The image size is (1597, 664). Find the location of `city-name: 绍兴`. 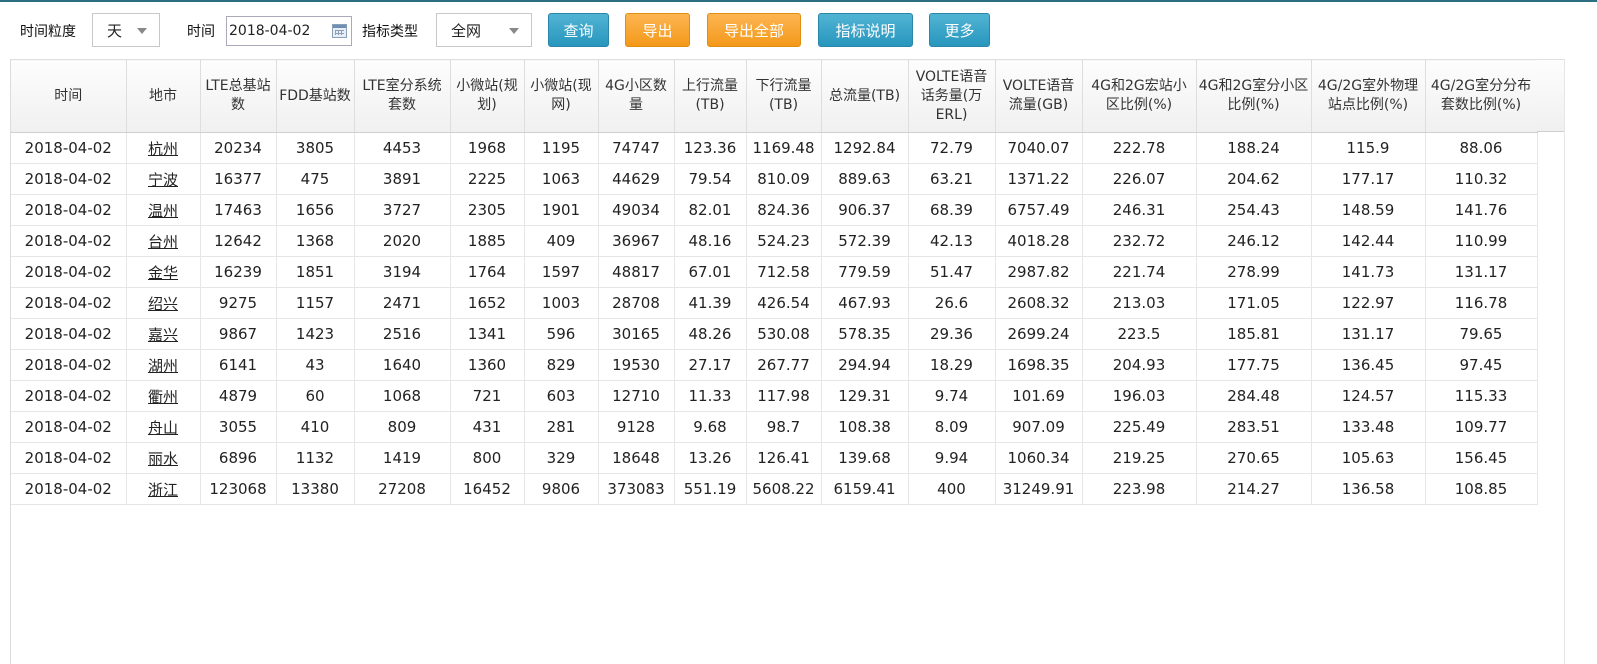

city-name: 绍兴 is located at coordinates (162, 303).